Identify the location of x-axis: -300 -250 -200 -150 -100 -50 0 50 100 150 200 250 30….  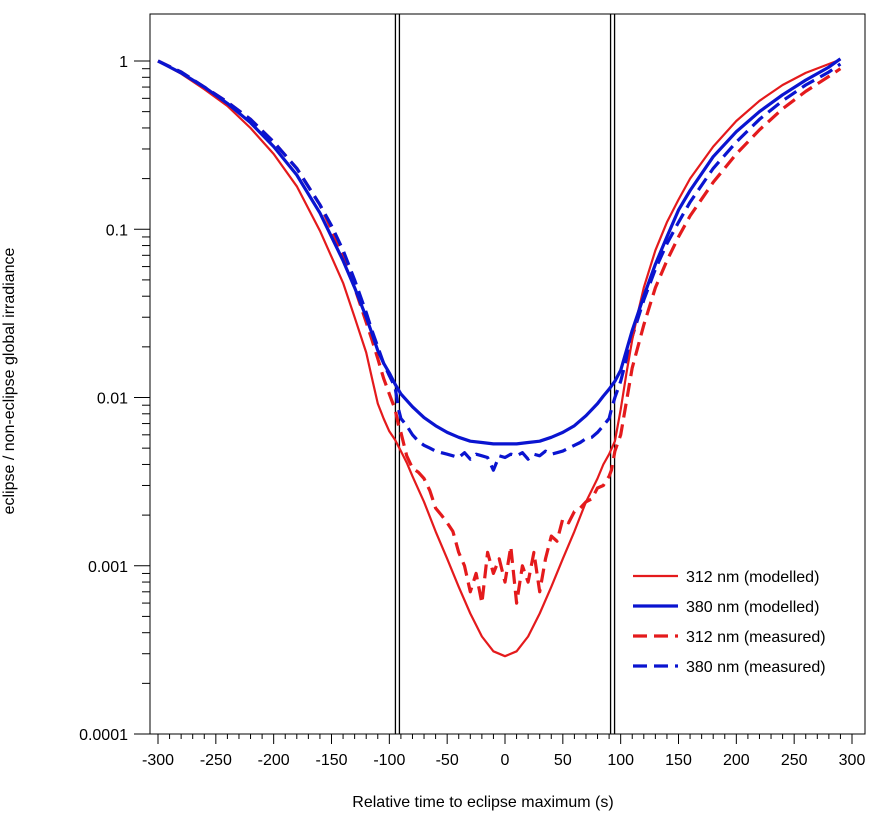
(503, 751).